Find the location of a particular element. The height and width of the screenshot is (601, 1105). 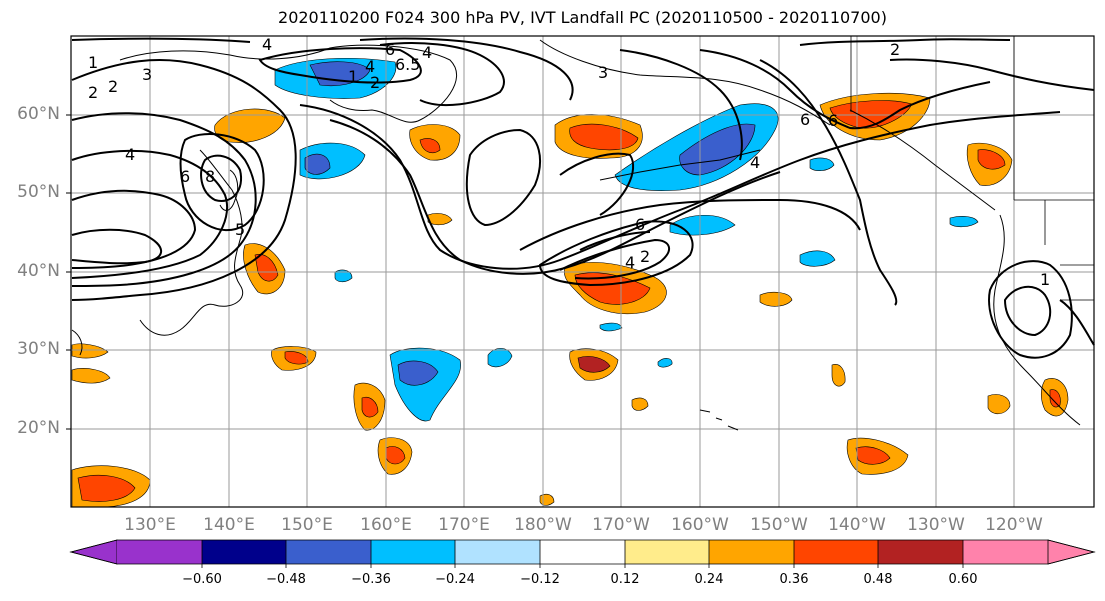

lon-label-170w: 170°W is located at coordinates (621, 525).